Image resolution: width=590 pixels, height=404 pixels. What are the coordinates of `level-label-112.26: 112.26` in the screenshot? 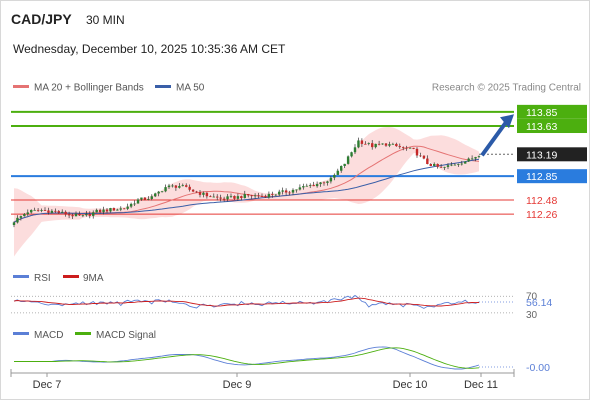 It's located at (541, 215).